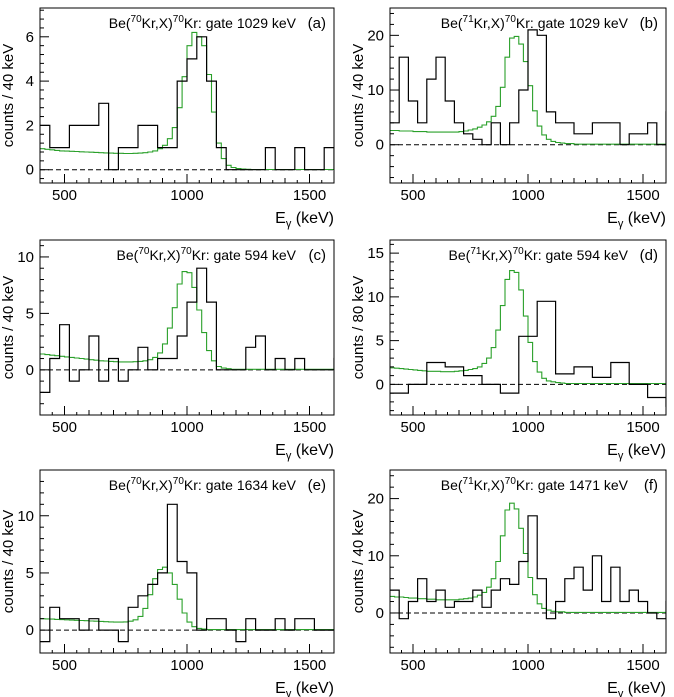 The width and height of the screenshot is (674, 697). I want to click on y-tick-label: 4, so click(30, 81).